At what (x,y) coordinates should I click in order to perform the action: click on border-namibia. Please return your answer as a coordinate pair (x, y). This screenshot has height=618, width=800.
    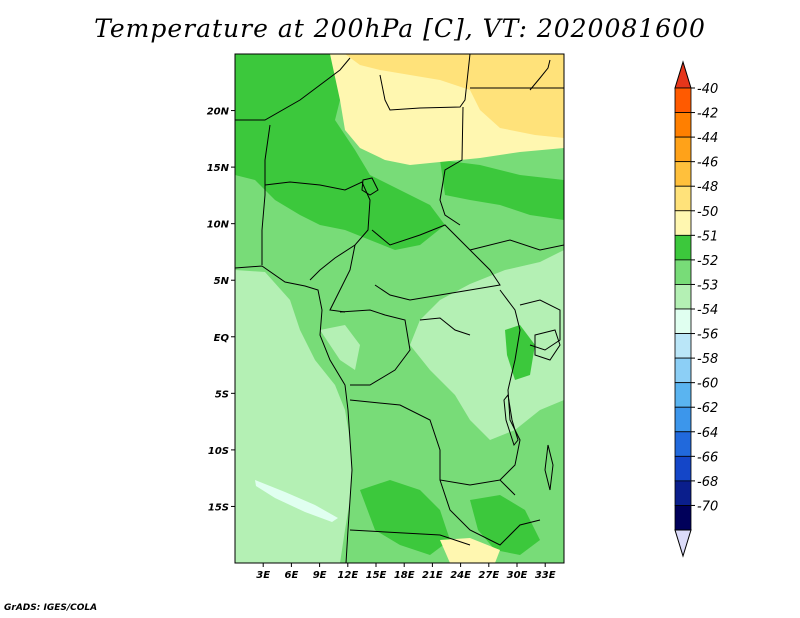
    Looking at the image, I should click on (410, 537).